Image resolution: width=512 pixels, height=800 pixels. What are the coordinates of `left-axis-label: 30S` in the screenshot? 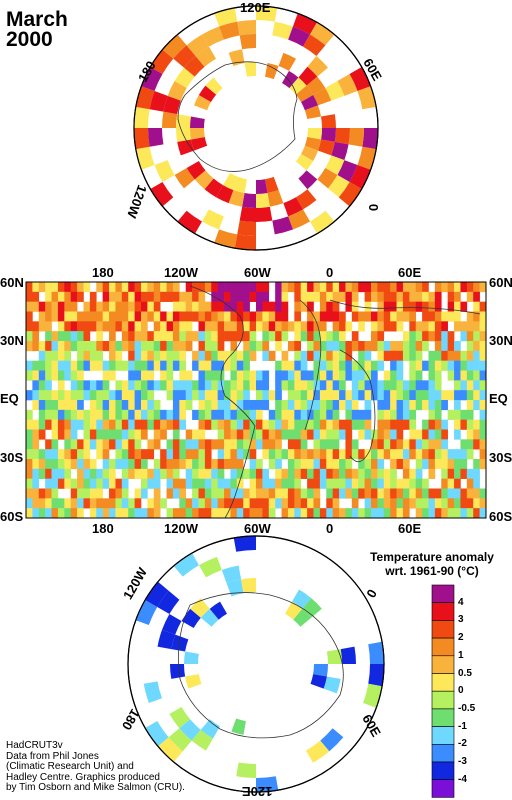 It's located at (12, 457).